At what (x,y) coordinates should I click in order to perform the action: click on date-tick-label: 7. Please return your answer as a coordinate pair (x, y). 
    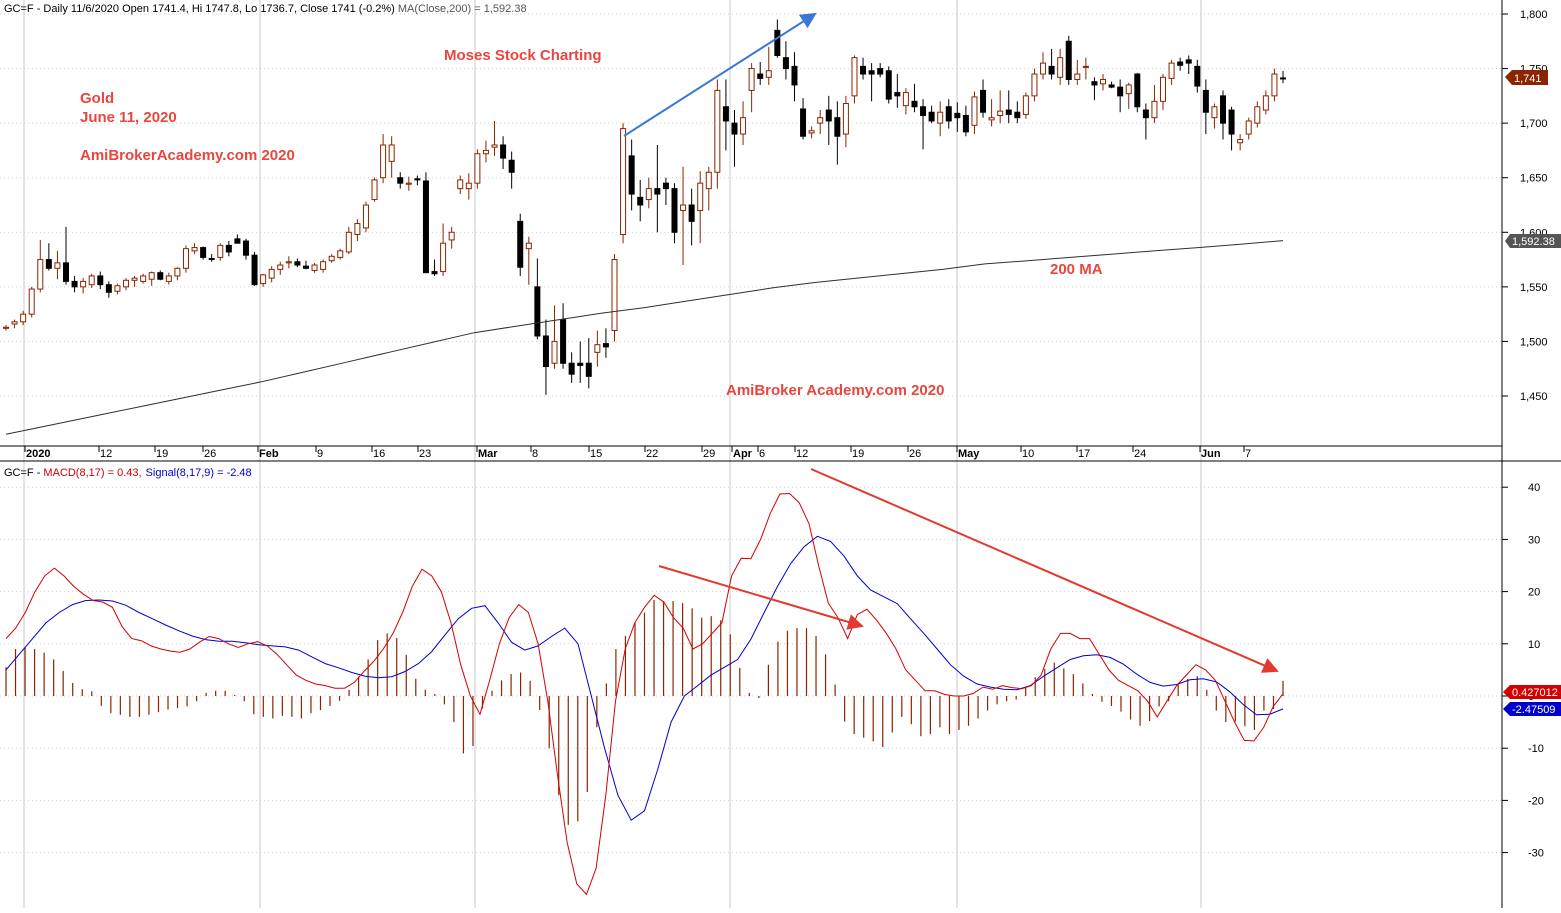
    Looking at the image, I should click on (1248, 454).